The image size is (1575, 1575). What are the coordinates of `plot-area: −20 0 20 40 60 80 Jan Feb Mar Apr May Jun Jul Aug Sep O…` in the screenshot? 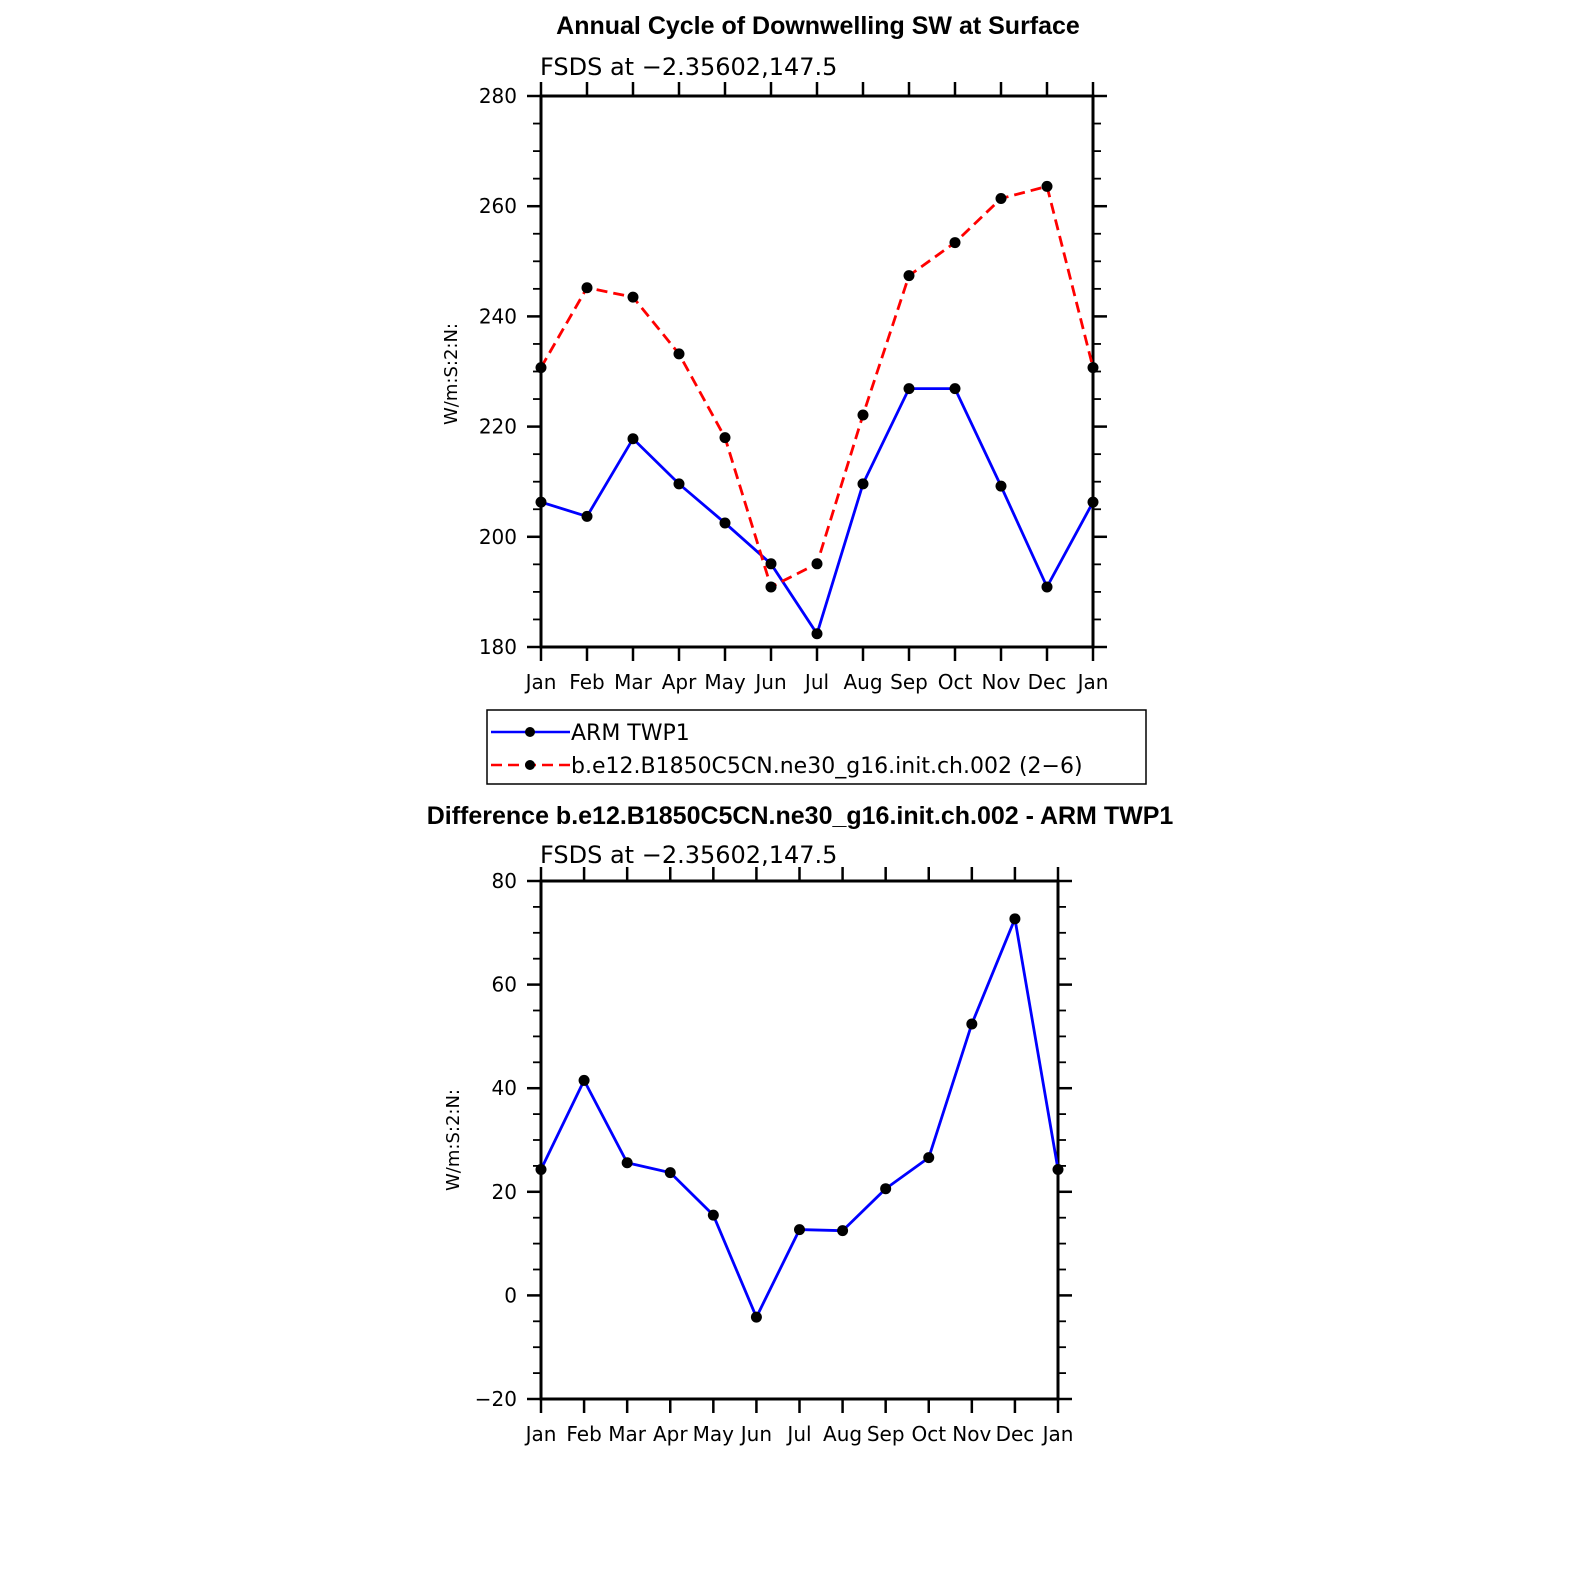 It's located at (774, 1156).